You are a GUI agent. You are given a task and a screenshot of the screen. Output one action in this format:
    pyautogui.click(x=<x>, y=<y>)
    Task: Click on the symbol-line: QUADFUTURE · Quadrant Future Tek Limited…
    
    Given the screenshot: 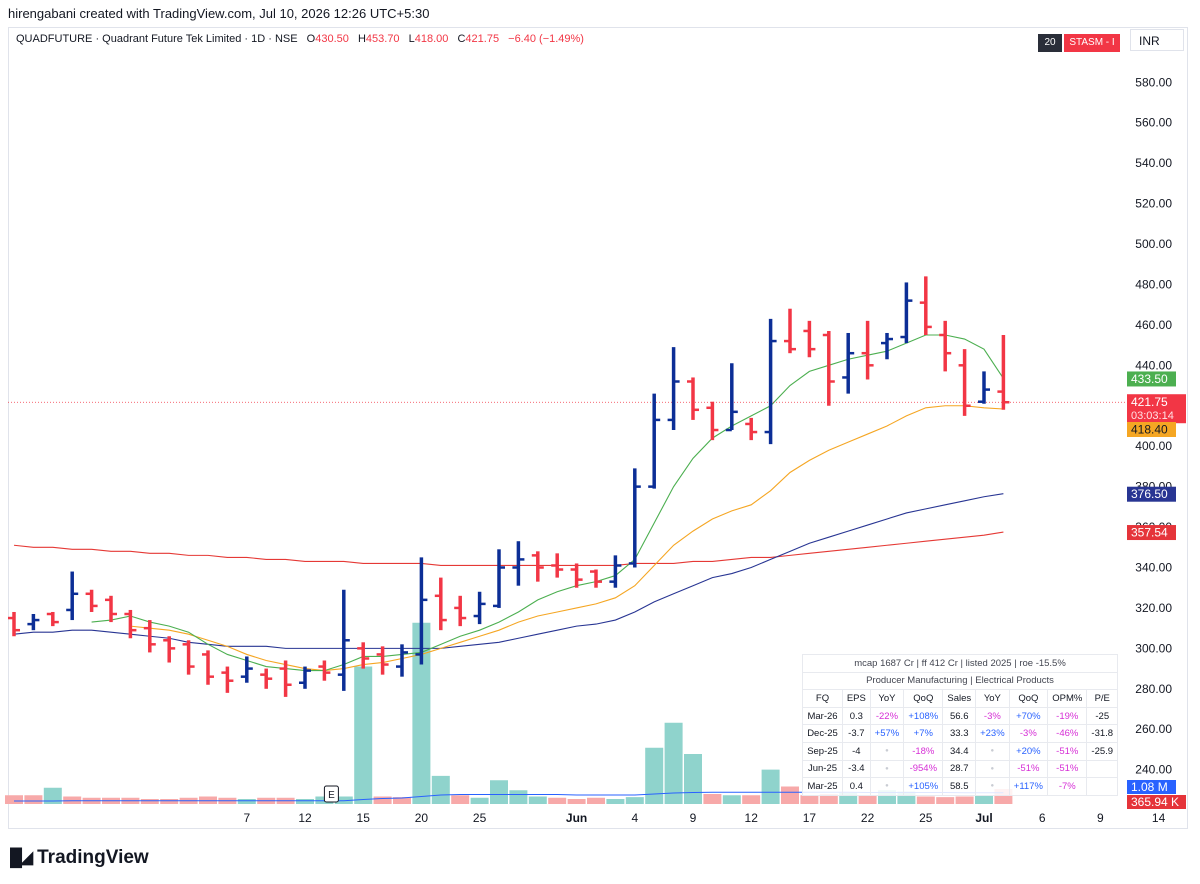 What is the action you would take?
    pyautogui.click(x=157, y=39)
    